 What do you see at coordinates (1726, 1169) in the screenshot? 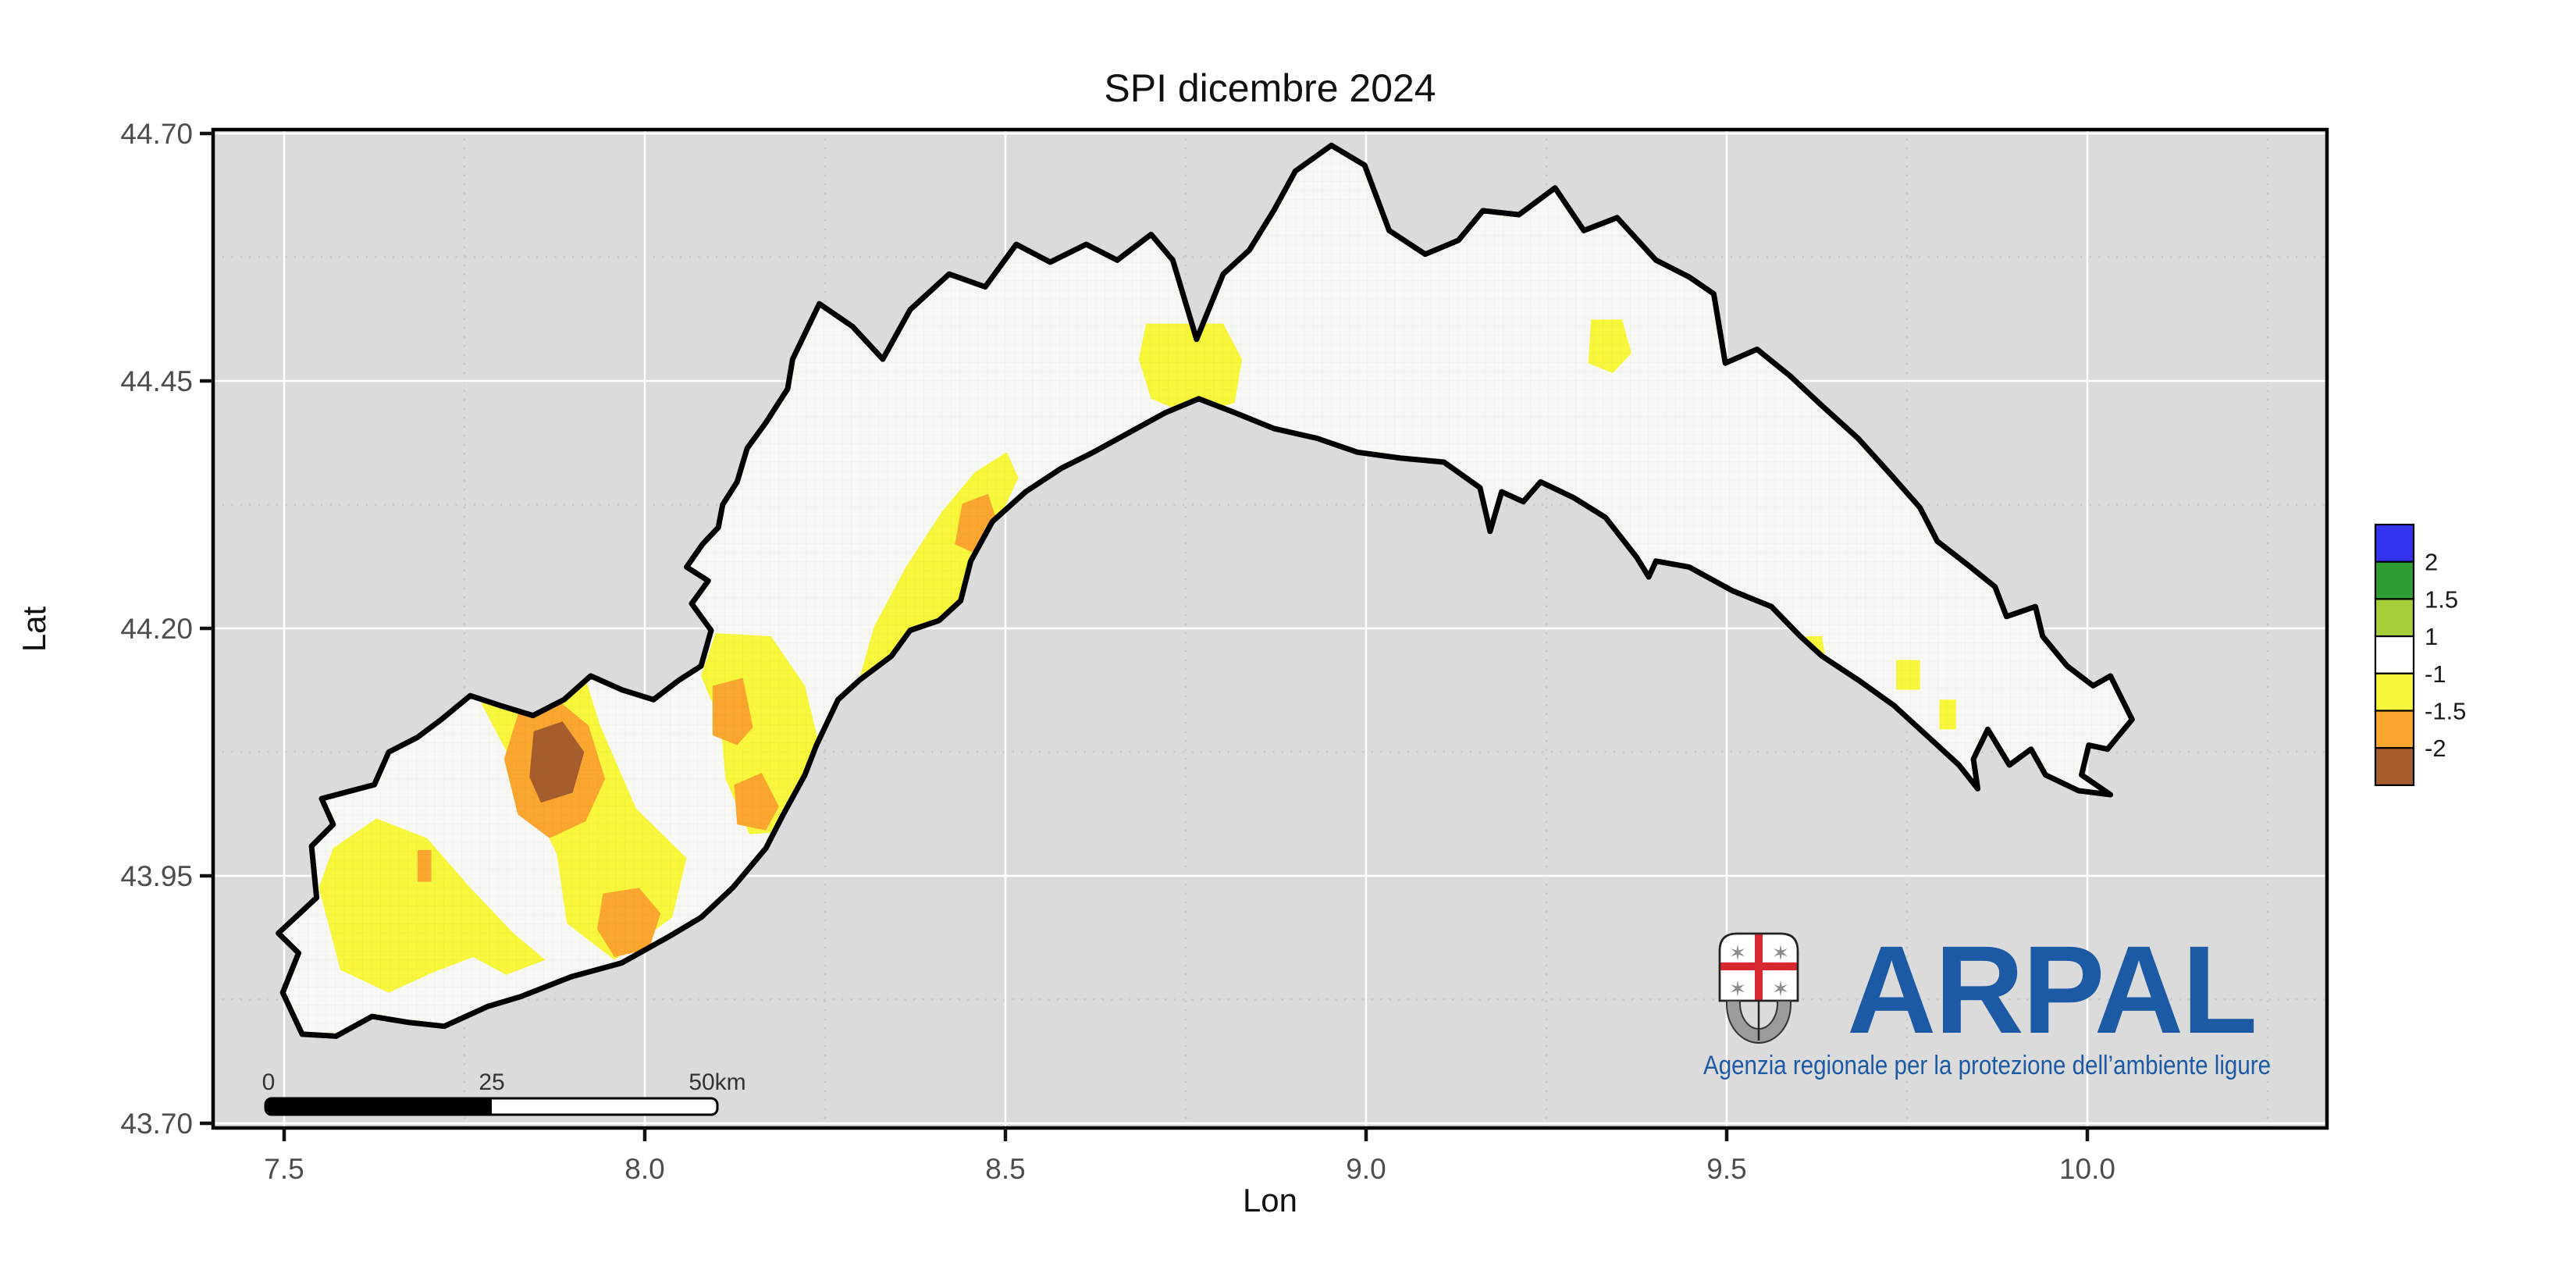
I see `x-tick-label: 9.5` at bounding box center [1726, 1169].